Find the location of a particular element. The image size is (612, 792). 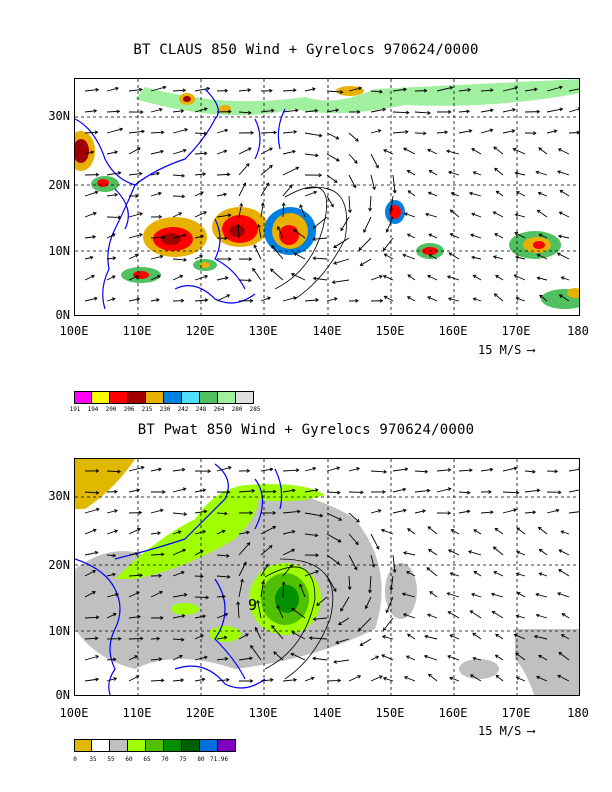

panel2-legend-labels: 0 35 55 60 65 70 75 80 71.96 is located at coordinates (147, 759).